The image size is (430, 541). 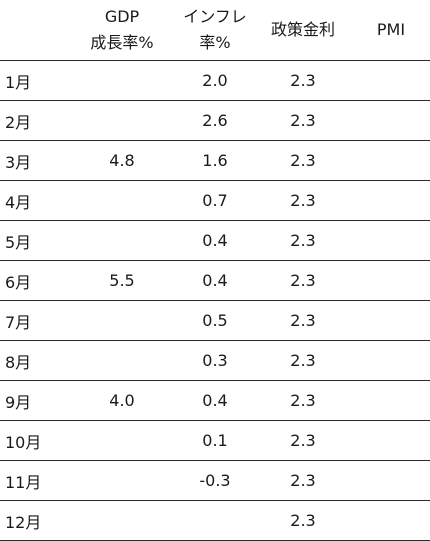 I want to click on cell-inflation: 1.6, so click(x=215, y=160).